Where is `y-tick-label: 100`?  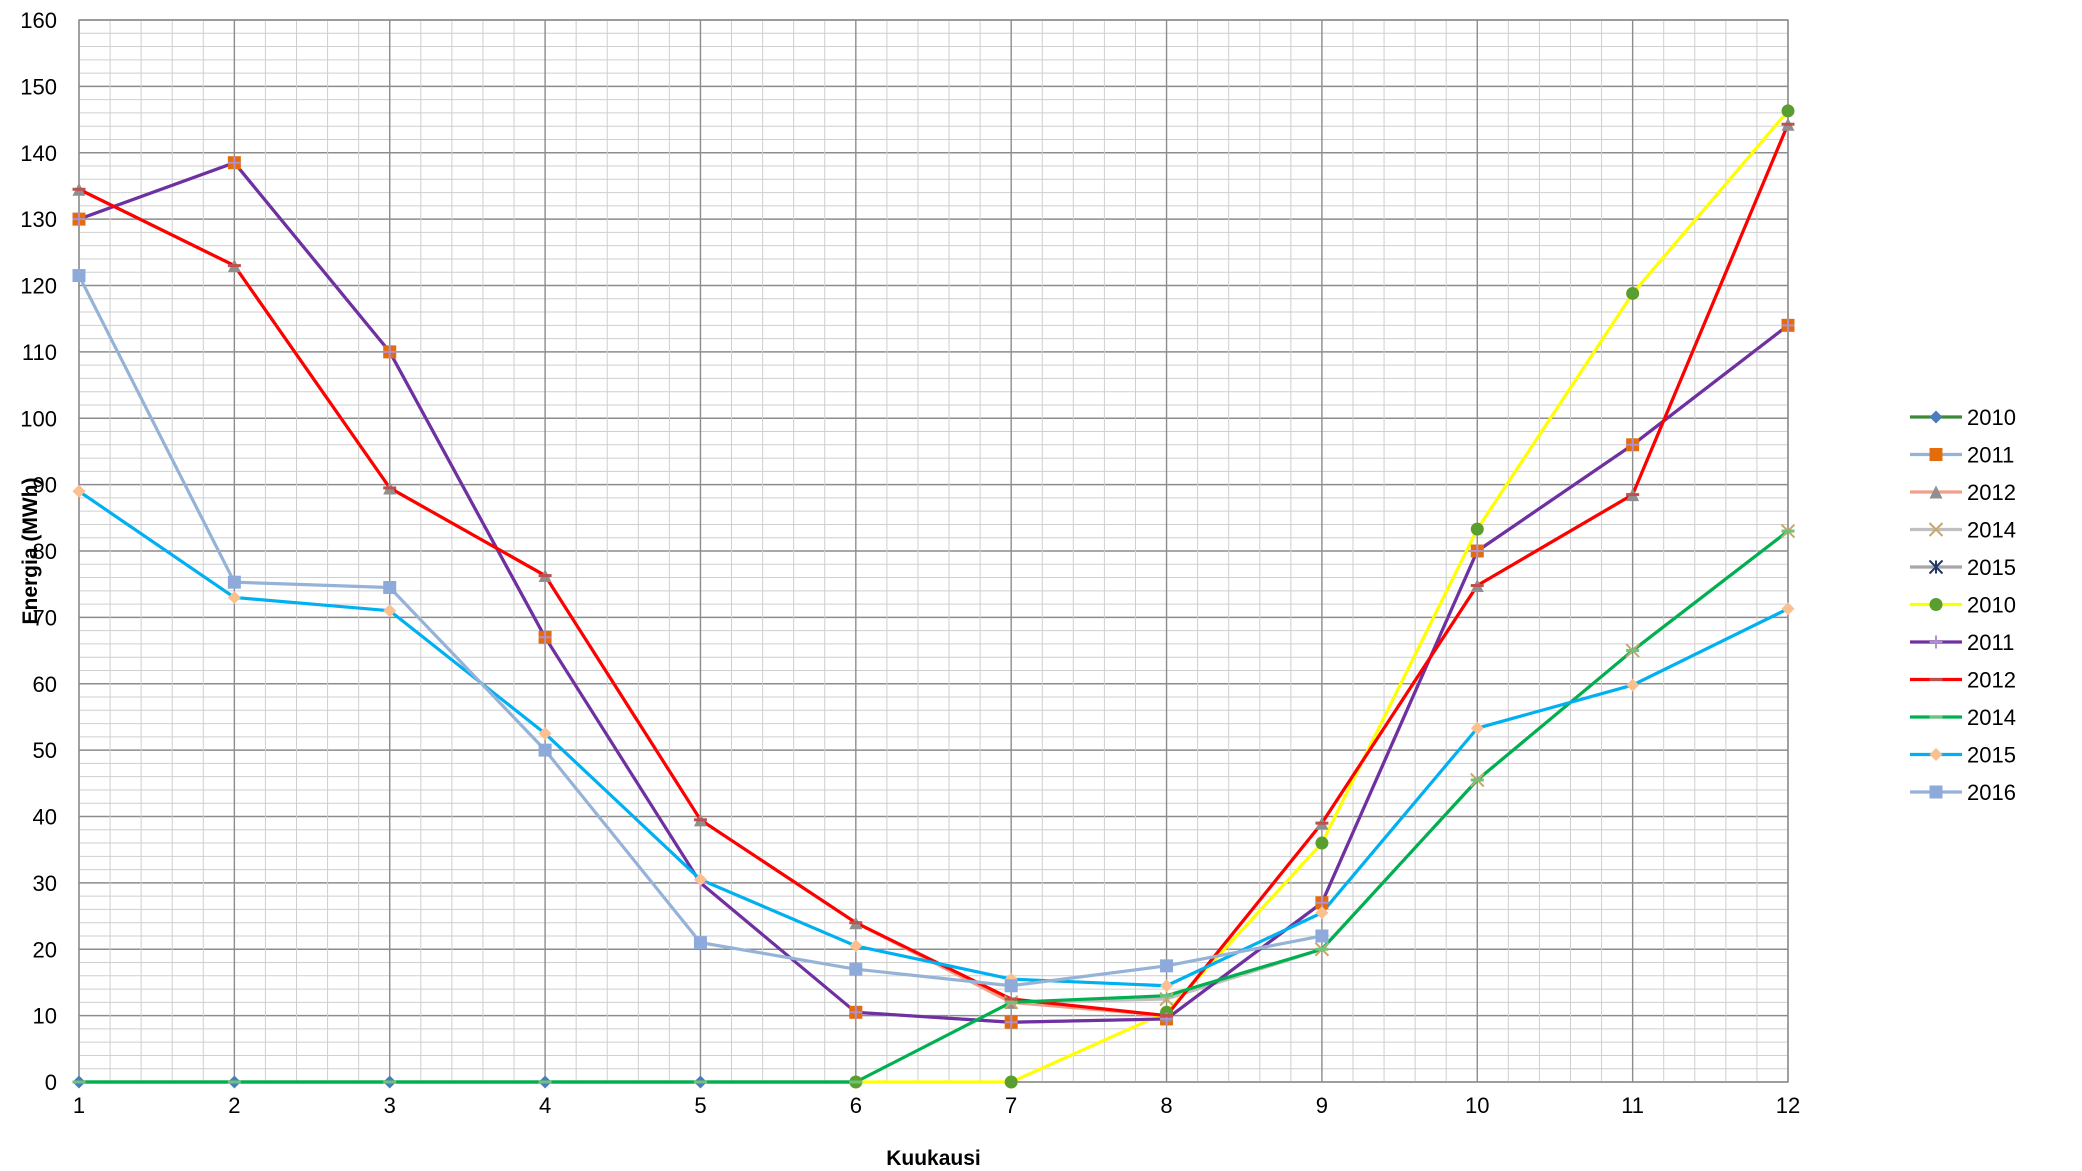
y-tick-label: 100 is located at coordinates (38, 418).